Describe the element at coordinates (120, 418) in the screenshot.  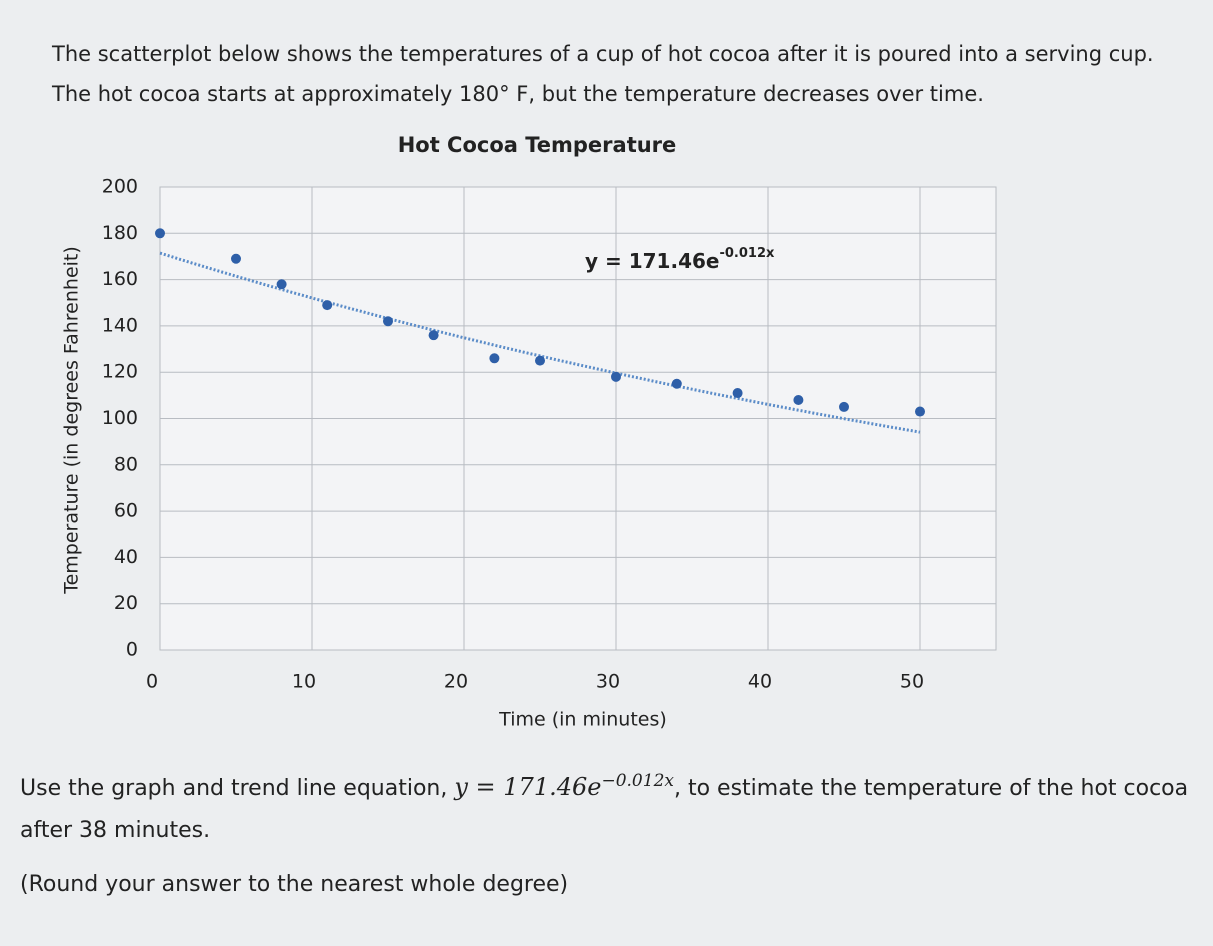
I see `y-tick-label: 100` at that location.